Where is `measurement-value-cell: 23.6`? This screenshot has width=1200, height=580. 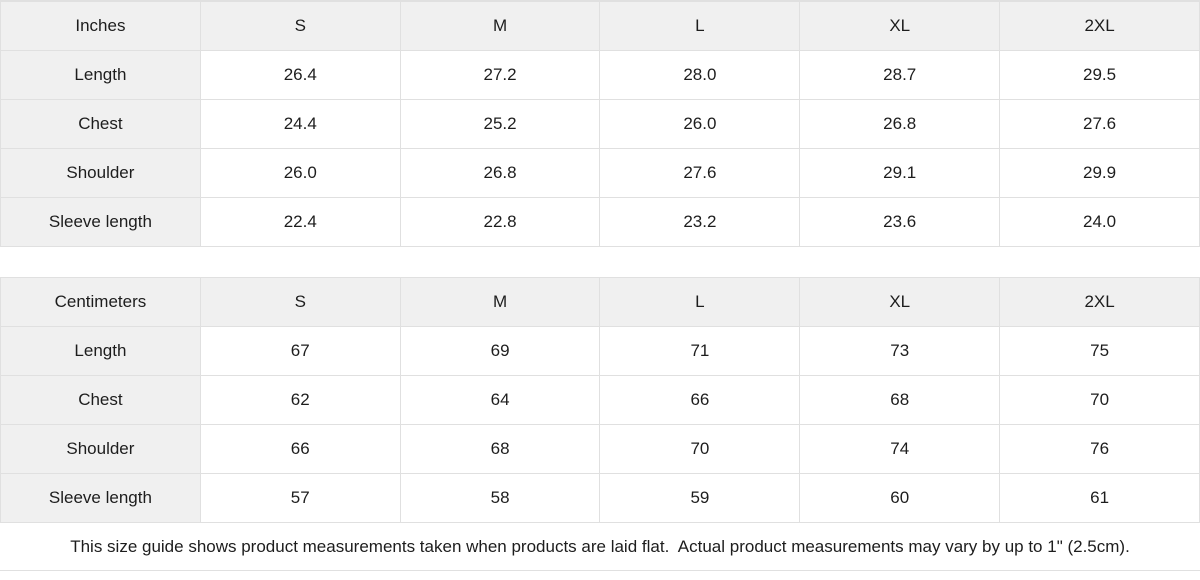
measurement-value-cell: 23.6 is located at coordinates (900, 222).